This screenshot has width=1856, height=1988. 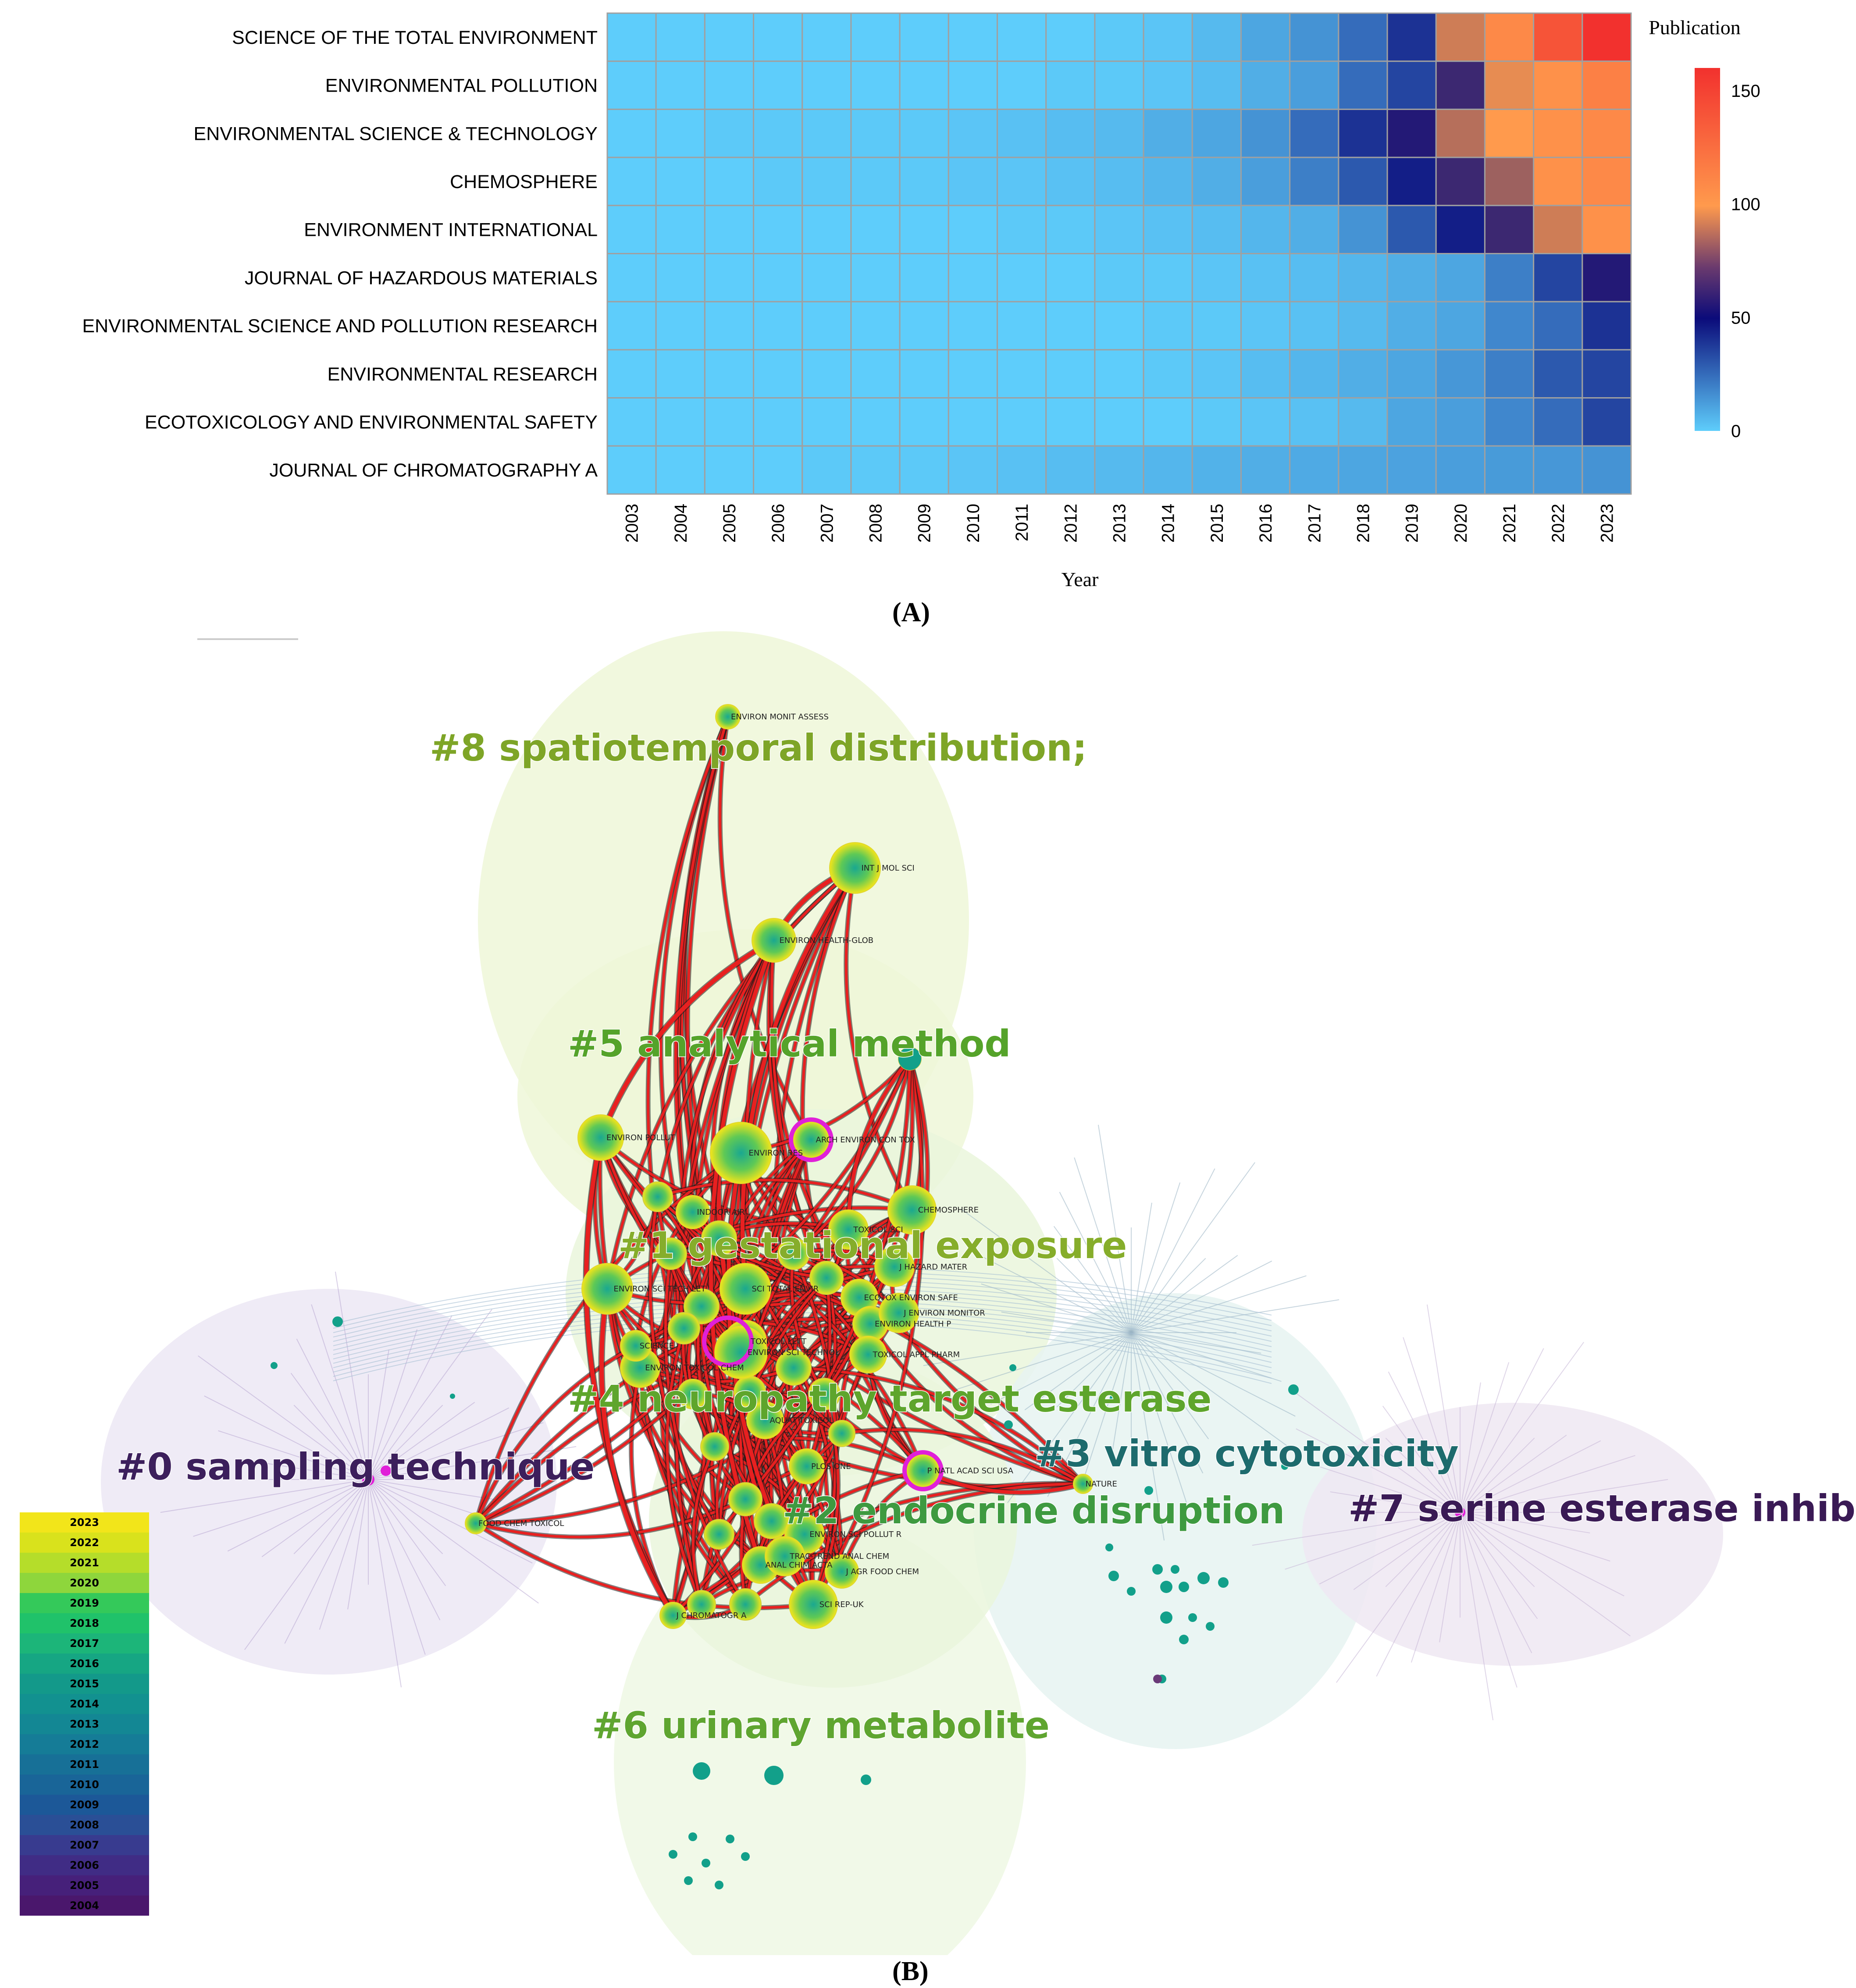 What do you see at coordinates (84, 1643) in the screenshot?
I see `timeline-year-label: 2017` at bounding box center [84, 1643].